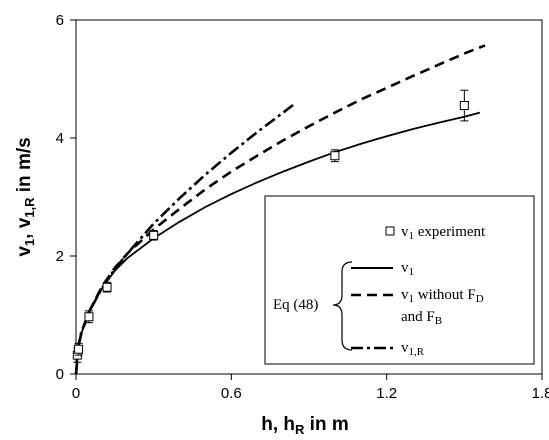 This screenshot has width=549, height=440. I want to click on legend-experiment-label: v1 experiment, so click(443, 233).